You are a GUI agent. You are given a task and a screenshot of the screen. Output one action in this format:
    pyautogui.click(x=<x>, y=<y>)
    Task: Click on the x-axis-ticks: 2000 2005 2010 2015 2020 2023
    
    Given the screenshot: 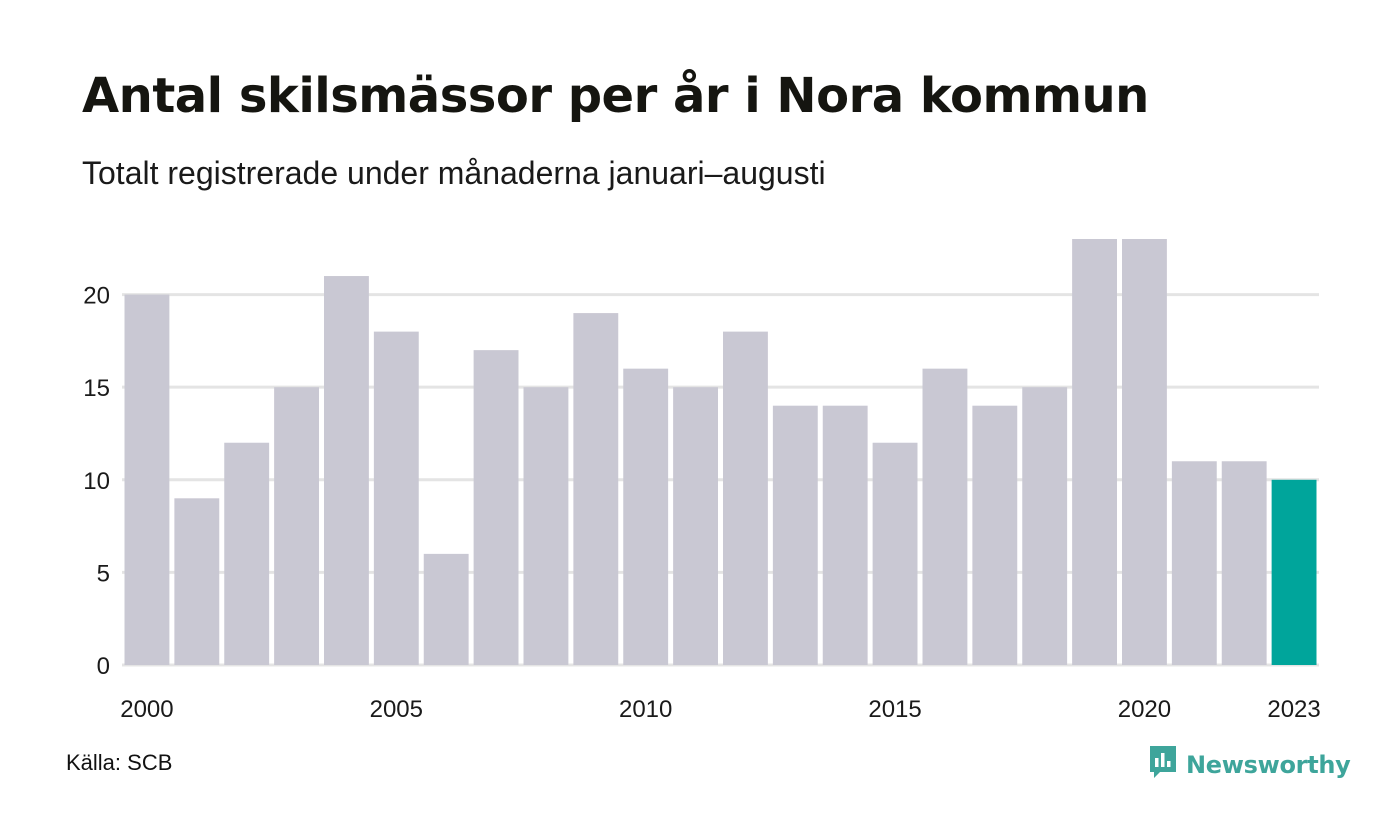 What is the action you would take?
    pyautogui.click(x=720, y=709)
    